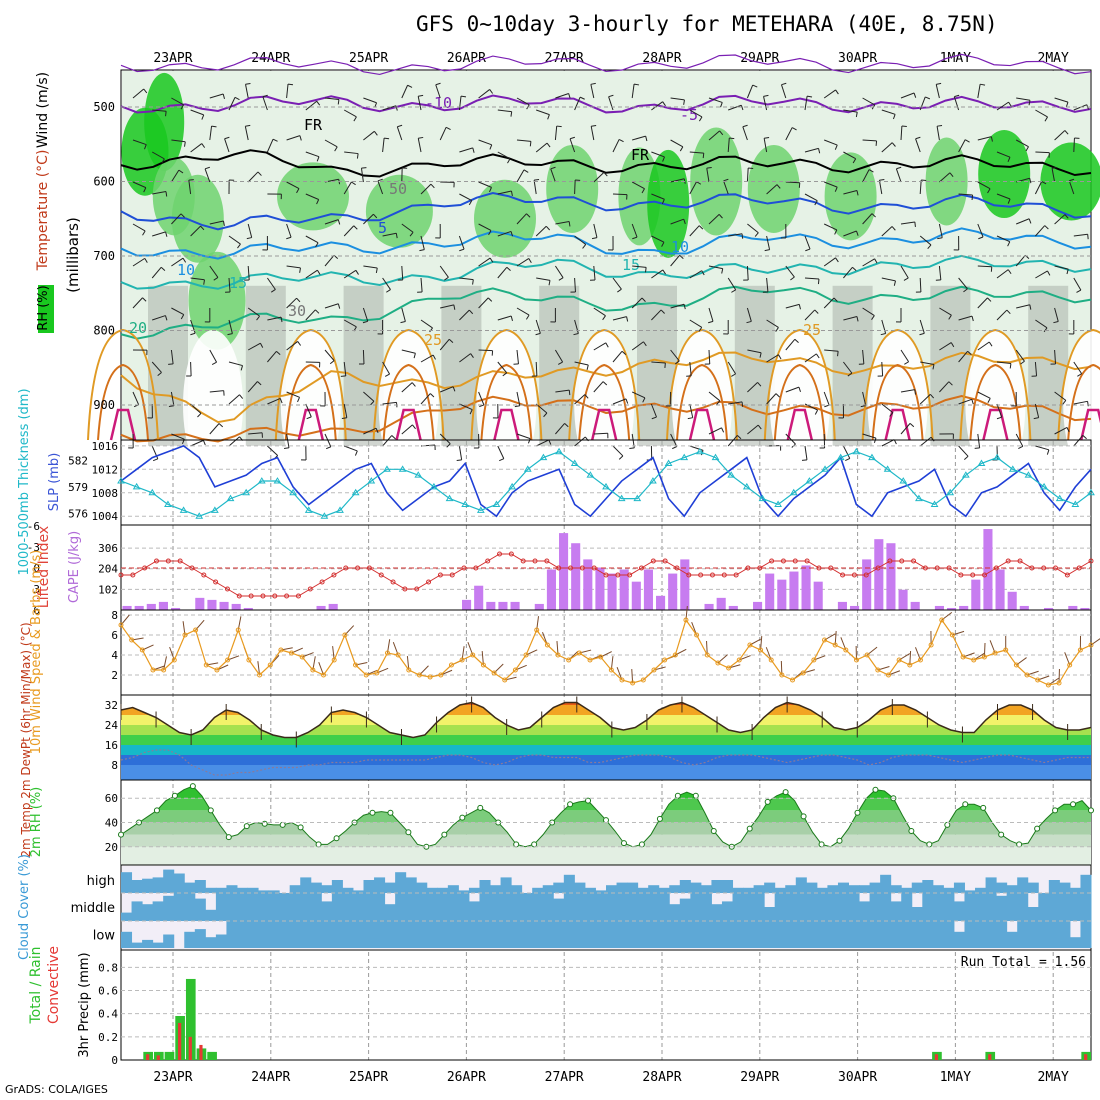  Describe the element at coordinates (210, 810) in the screenshot. I see `rh-marker` at that location.